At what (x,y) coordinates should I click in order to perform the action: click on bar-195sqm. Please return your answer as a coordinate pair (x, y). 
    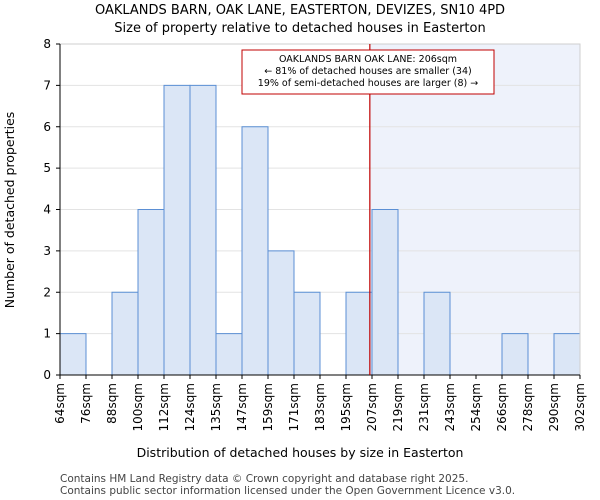
    Looking at the image, I should click on (359, 333).